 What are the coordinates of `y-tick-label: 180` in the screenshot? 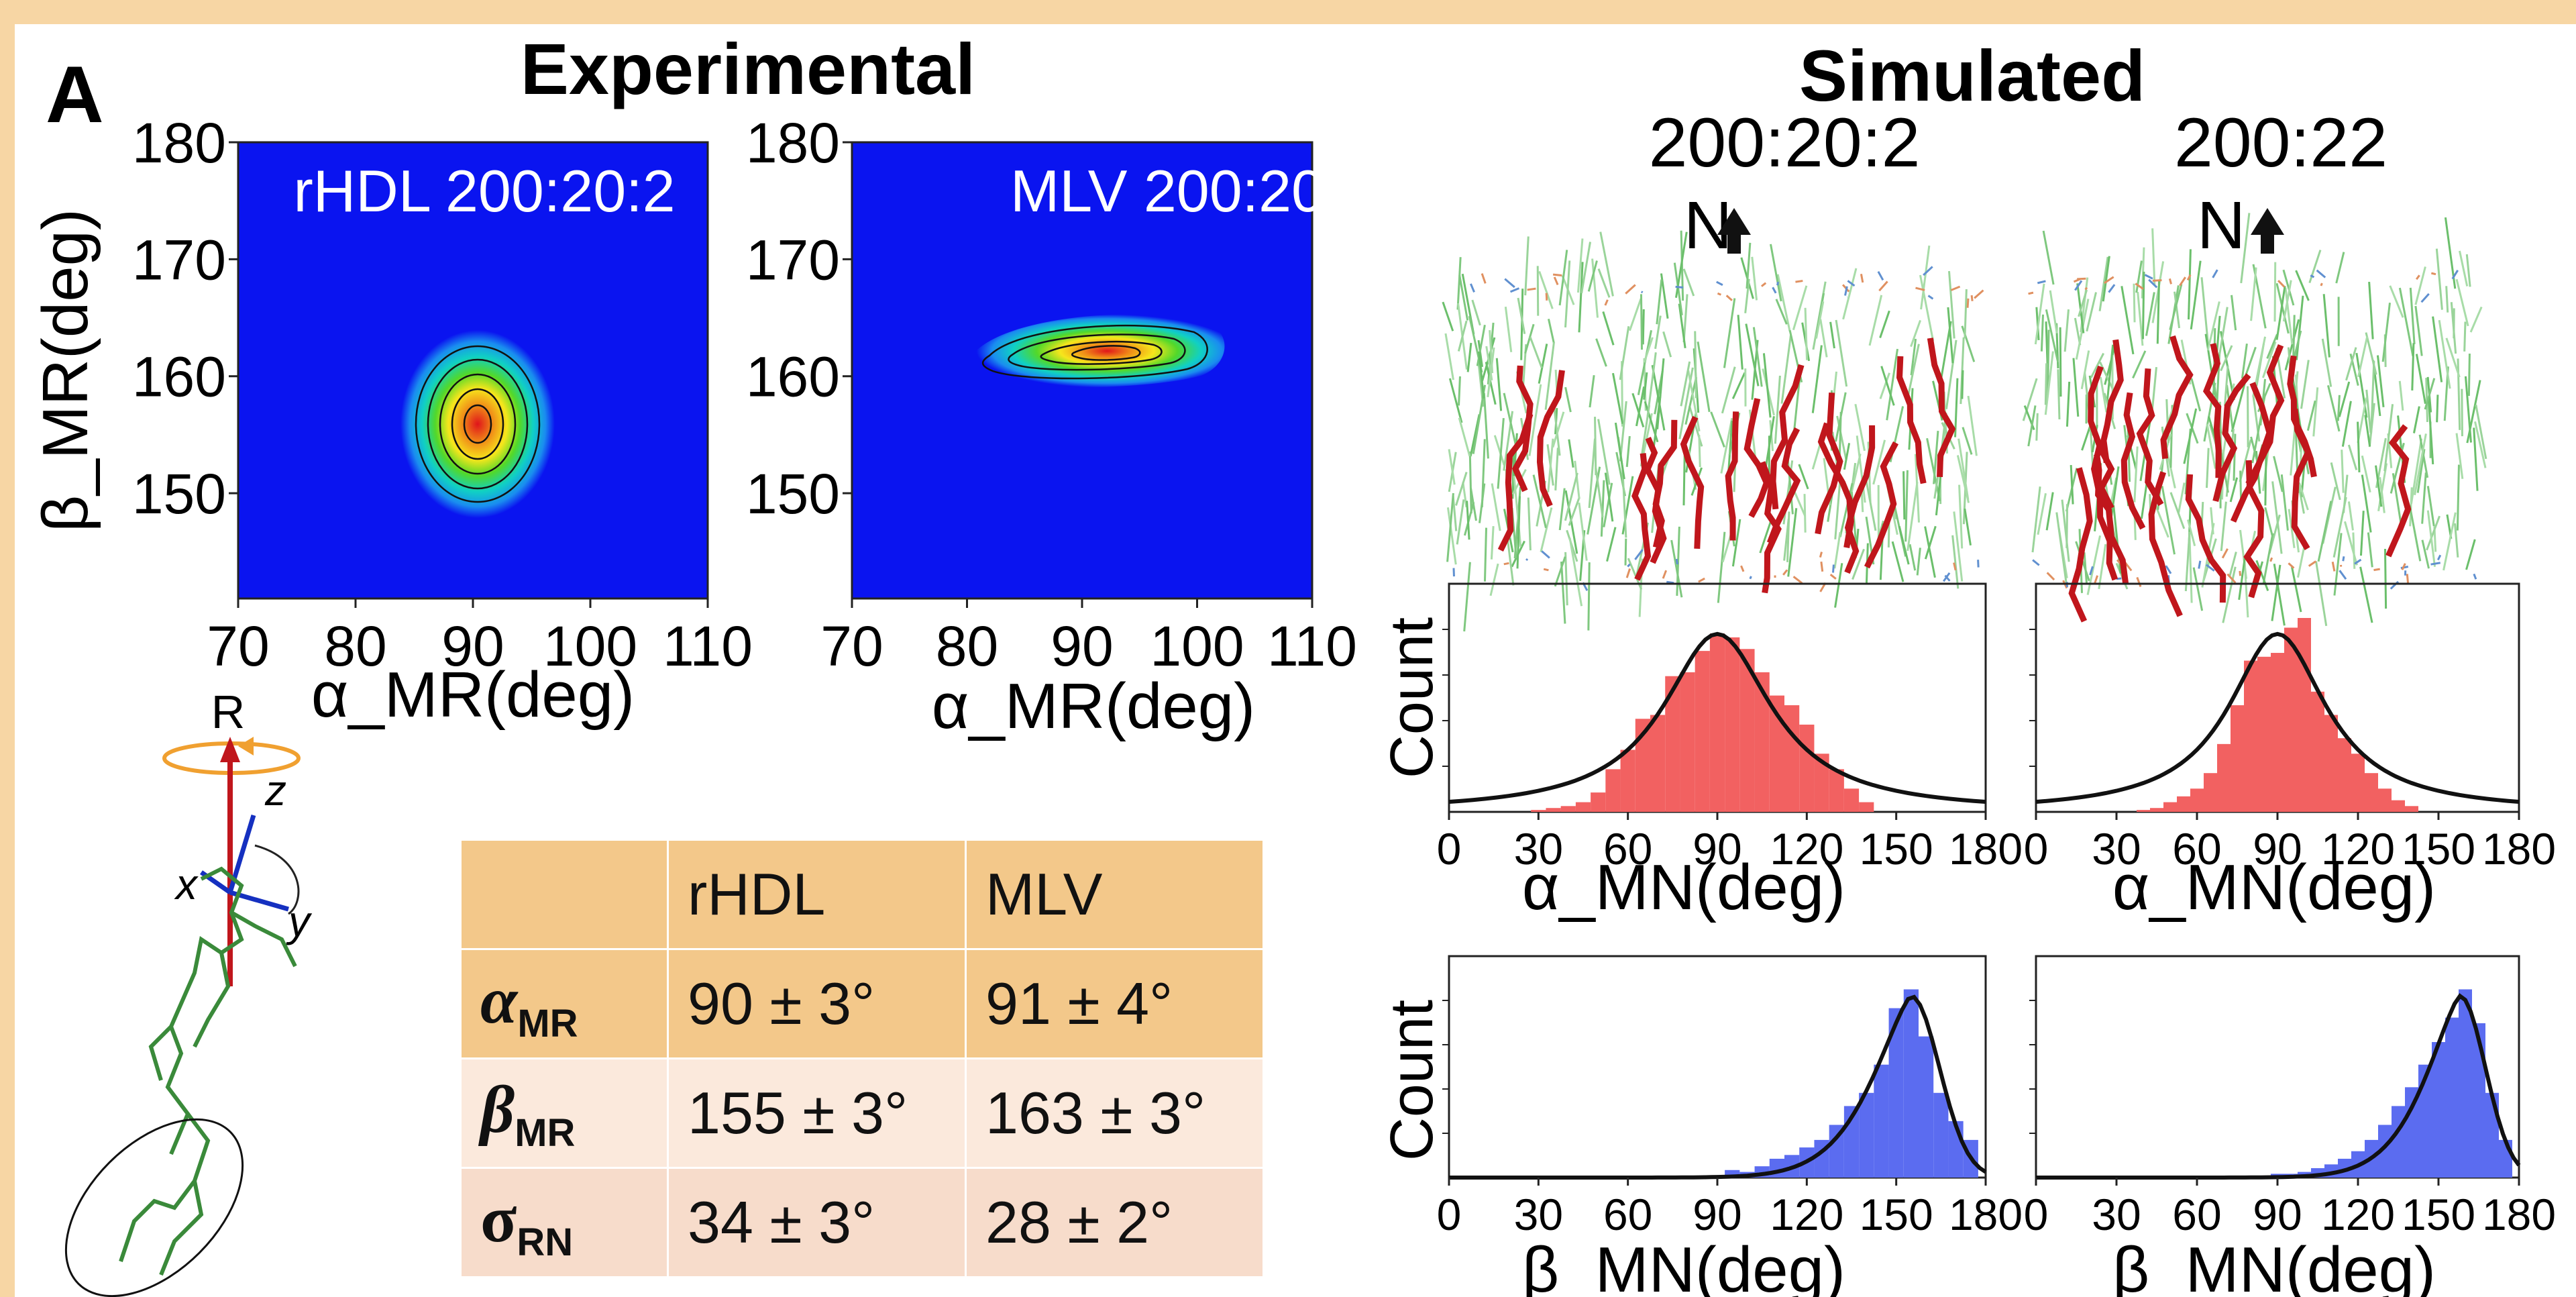 It's located at (179, 142).